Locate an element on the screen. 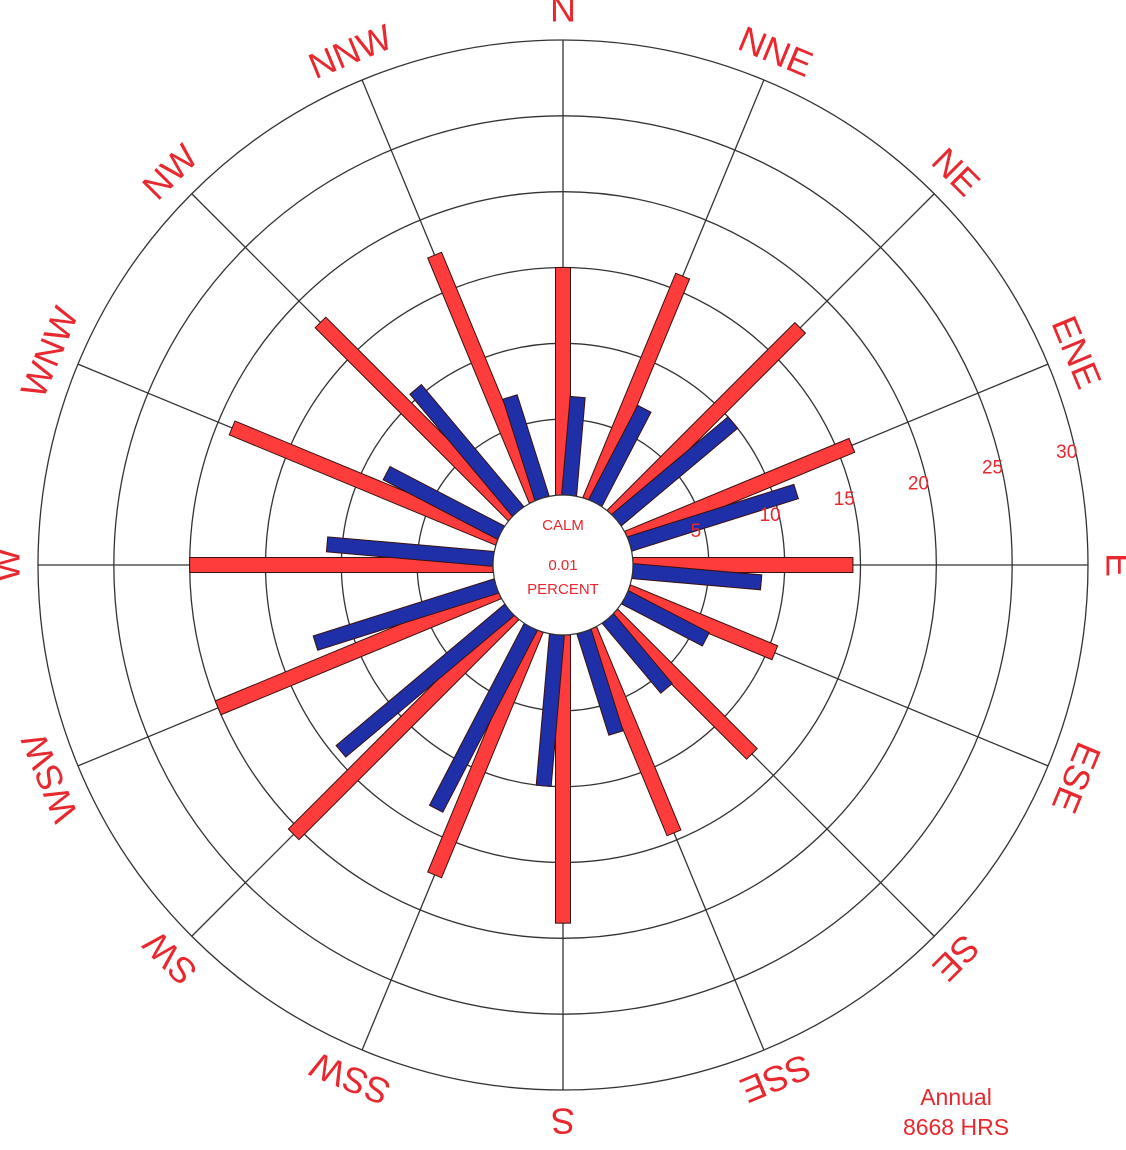 Image resolution: width=1126 pixels, height=1150 pixels. direction-label-w: W is located at coordinates (14, 565).